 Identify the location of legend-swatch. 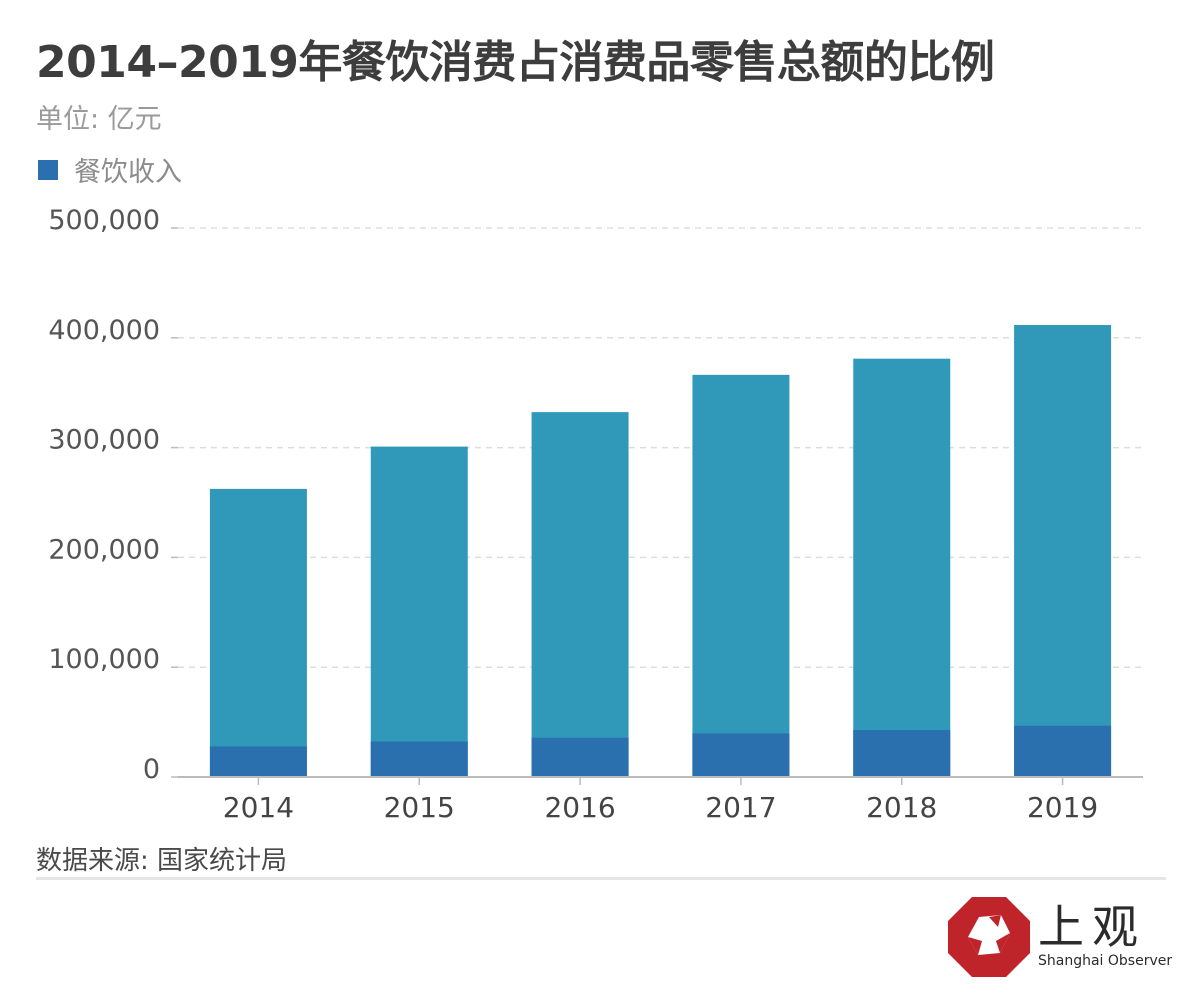
(48, 169).